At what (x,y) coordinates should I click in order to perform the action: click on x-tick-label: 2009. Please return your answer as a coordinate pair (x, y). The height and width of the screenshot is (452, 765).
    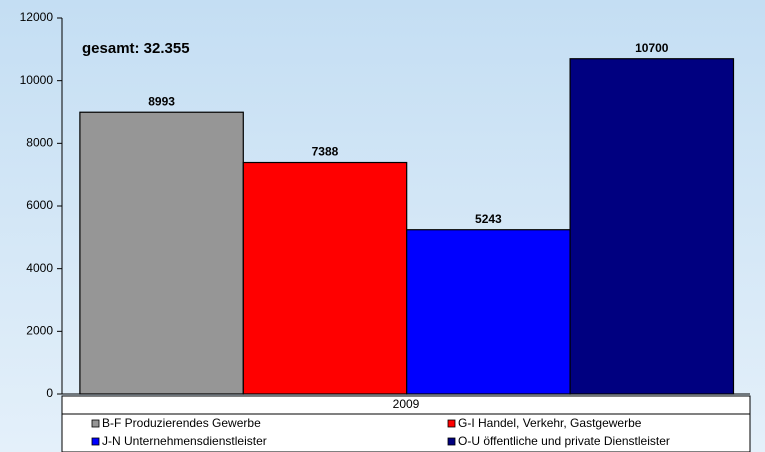
    Looking at the image, I should click on (406, 404).